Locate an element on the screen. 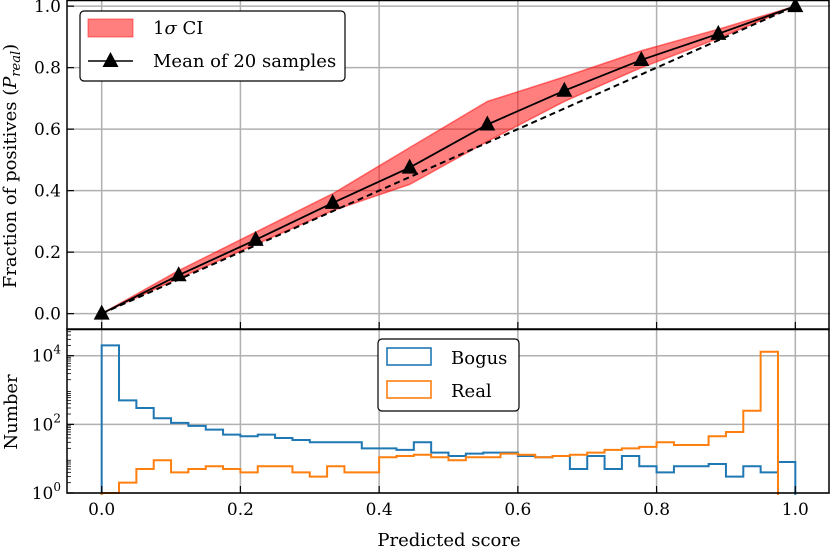 Image resolution: width=830 pixels, height=552 pixels. ci-legend-label-pre: 1 is located at coordinates (158, 28).